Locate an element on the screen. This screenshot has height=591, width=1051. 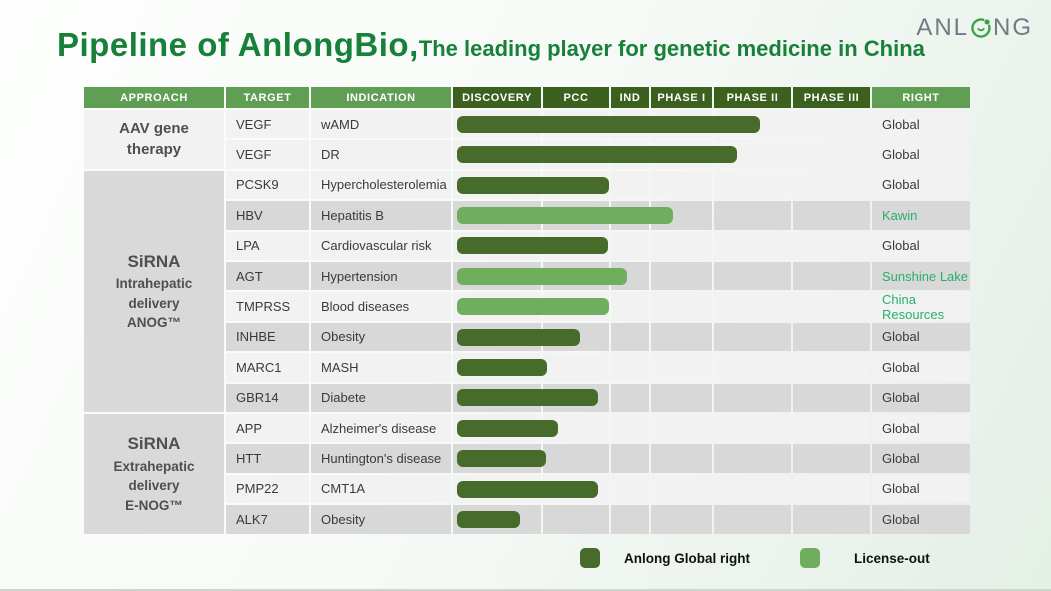
indication-cell: CMT1A is located at coordinates (381, 489).